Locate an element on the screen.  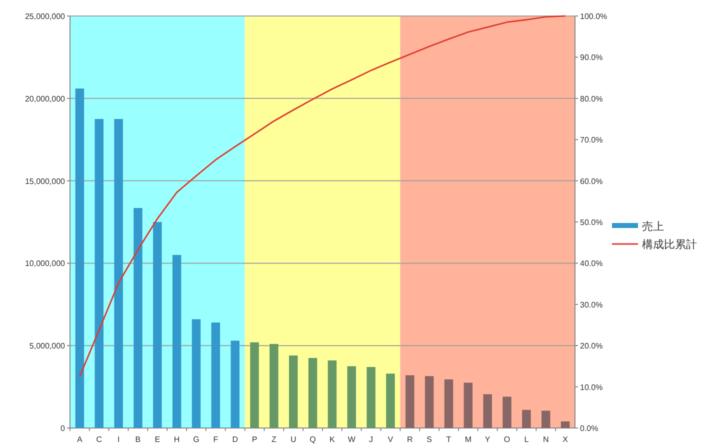
x-tick-label: Y is located at coordinates (487, 439).